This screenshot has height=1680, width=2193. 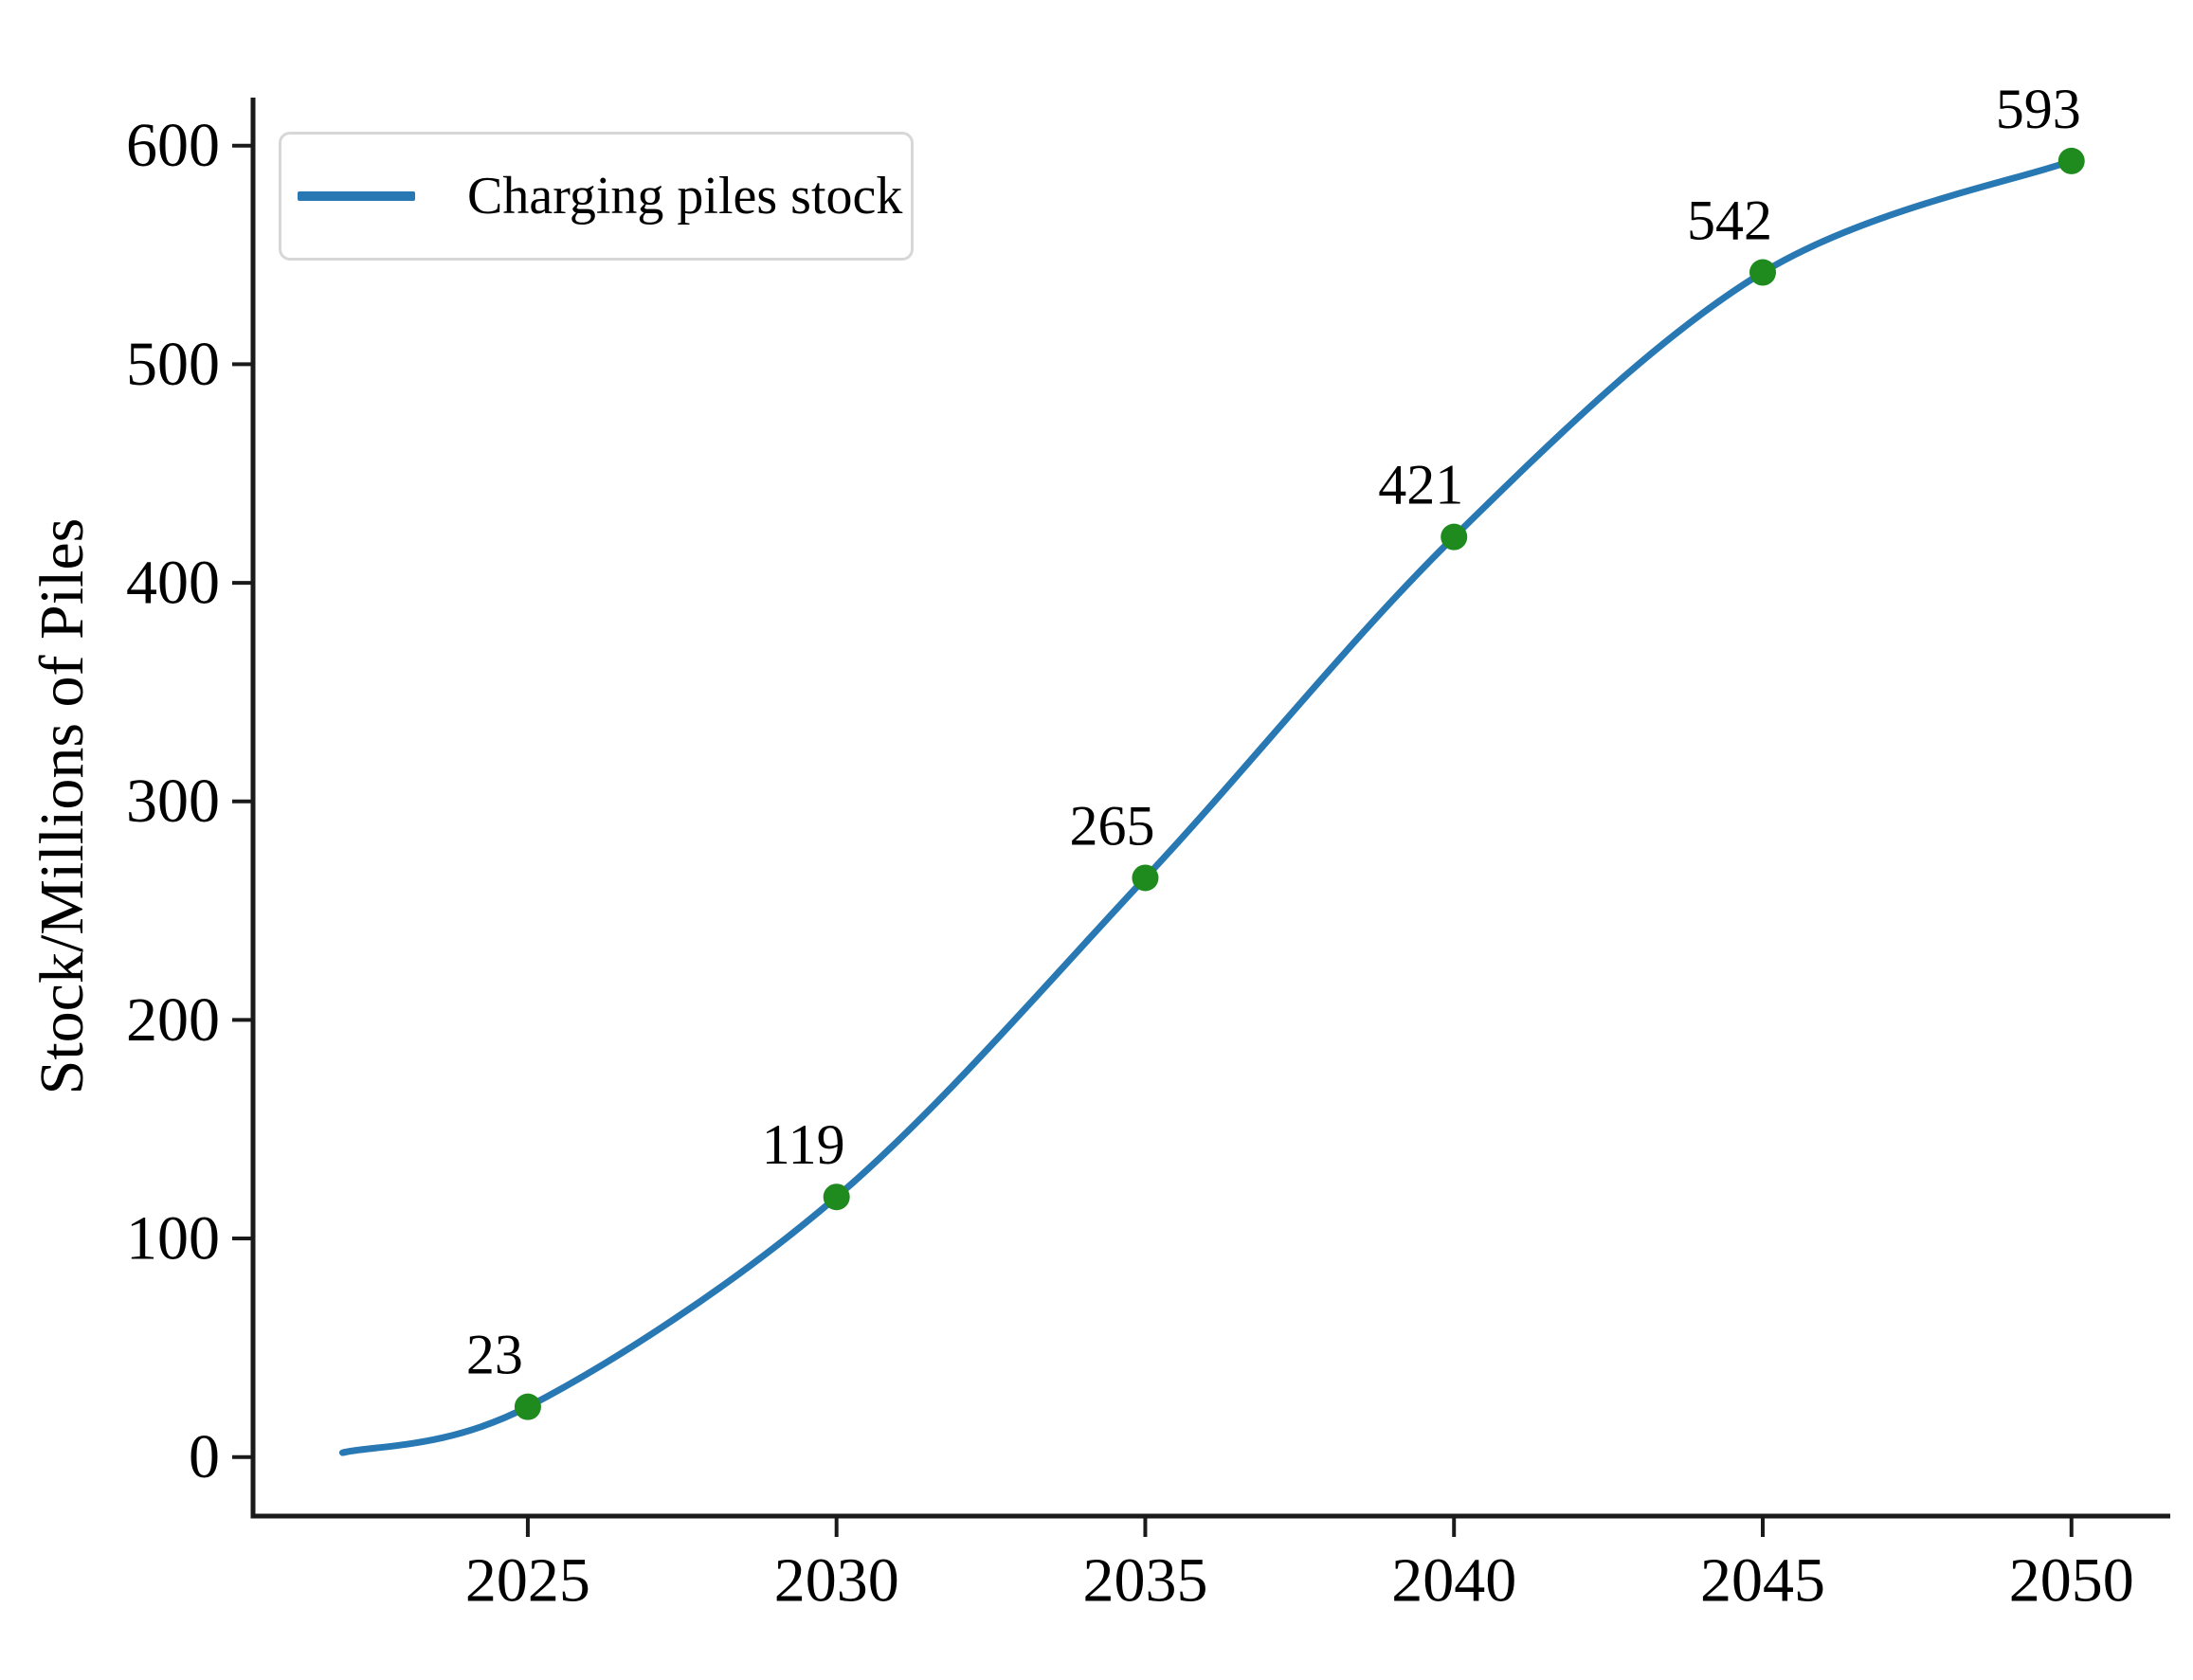 I want to click on y-tick-label: 500, so click(x=173, y=364).